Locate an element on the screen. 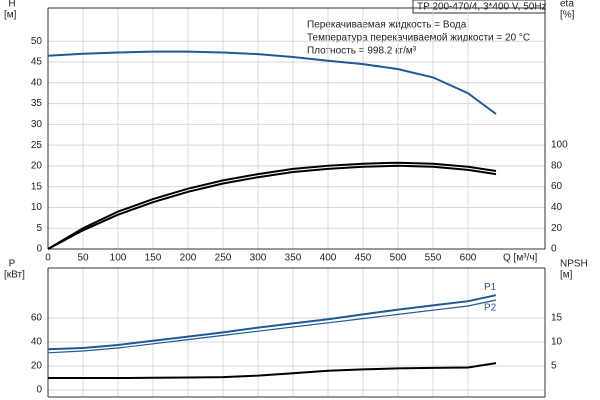 Image resolution: width=600 pixels, height=400 pixels. y-axis-label: [кВт] is located at coordinates (14, 275).